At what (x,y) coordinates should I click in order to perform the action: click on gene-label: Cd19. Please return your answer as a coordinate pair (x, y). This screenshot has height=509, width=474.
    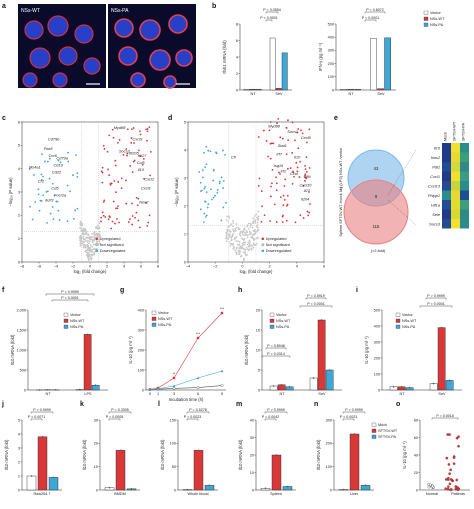
    Looking at the image, I should click on (58, 164).